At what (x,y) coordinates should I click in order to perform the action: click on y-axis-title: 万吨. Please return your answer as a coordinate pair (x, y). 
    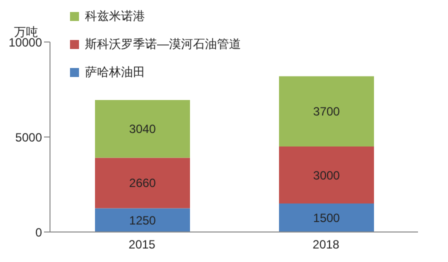
    Looking at the image, I should click on (26, 31).